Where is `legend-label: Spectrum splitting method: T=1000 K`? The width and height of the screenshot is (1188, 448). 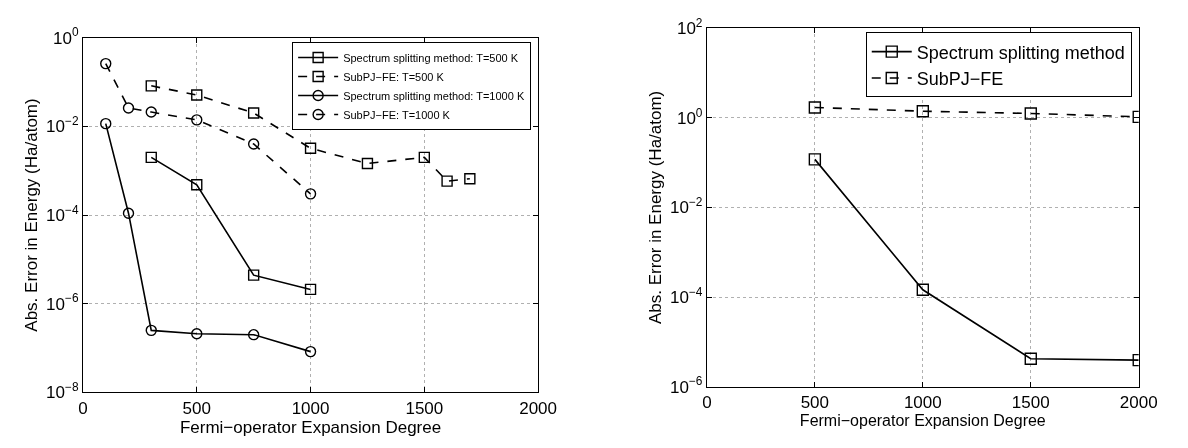
legend-label: Spectrum splitting method: T=1000 K is located at coordinates (434, 95).